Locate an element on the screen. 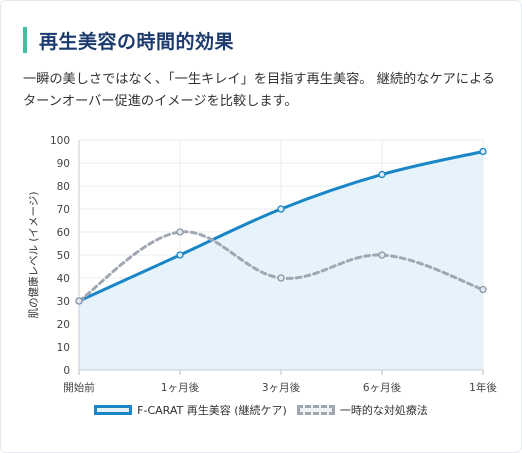 This screenshot has width=522, height=453. y-tick-label: 80 is located at coordinates (63, 187).